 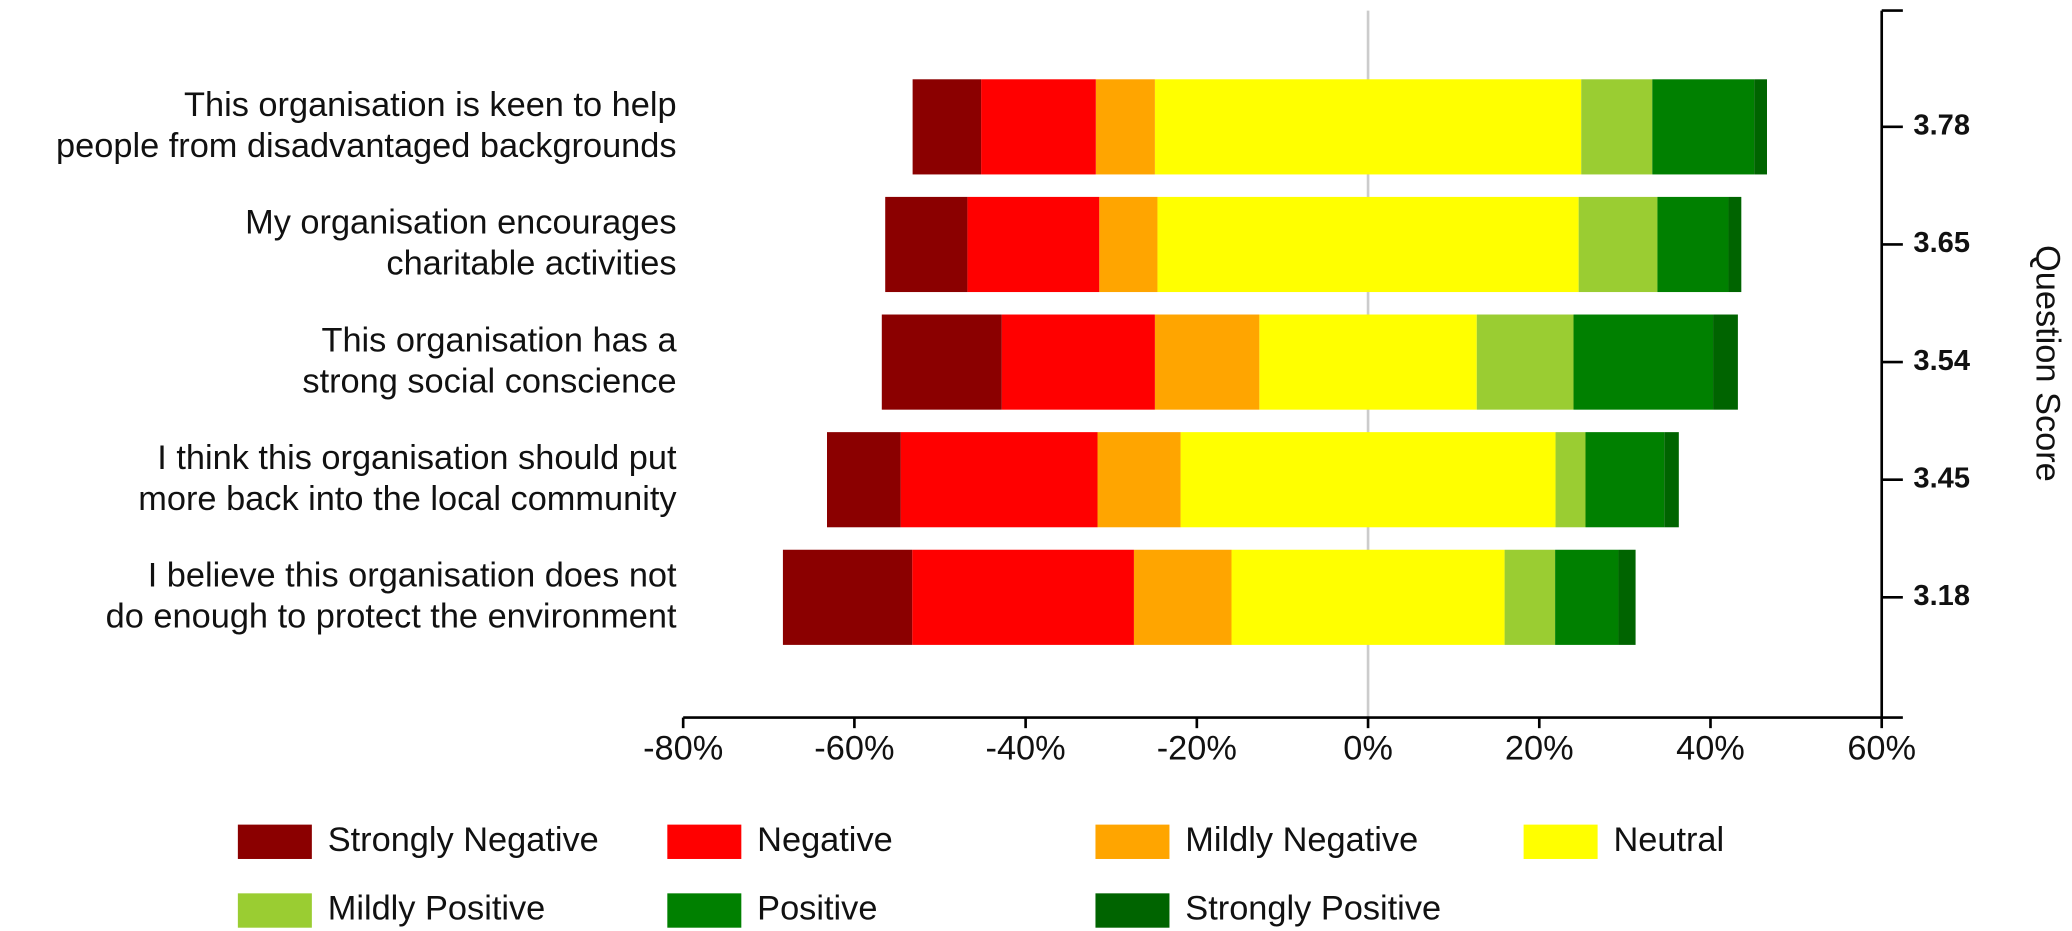 What do you see at coordinates (412, 576) in the screenshot?
I see `category-label: I believe this organisation does not` at bounding box center [412, 576].